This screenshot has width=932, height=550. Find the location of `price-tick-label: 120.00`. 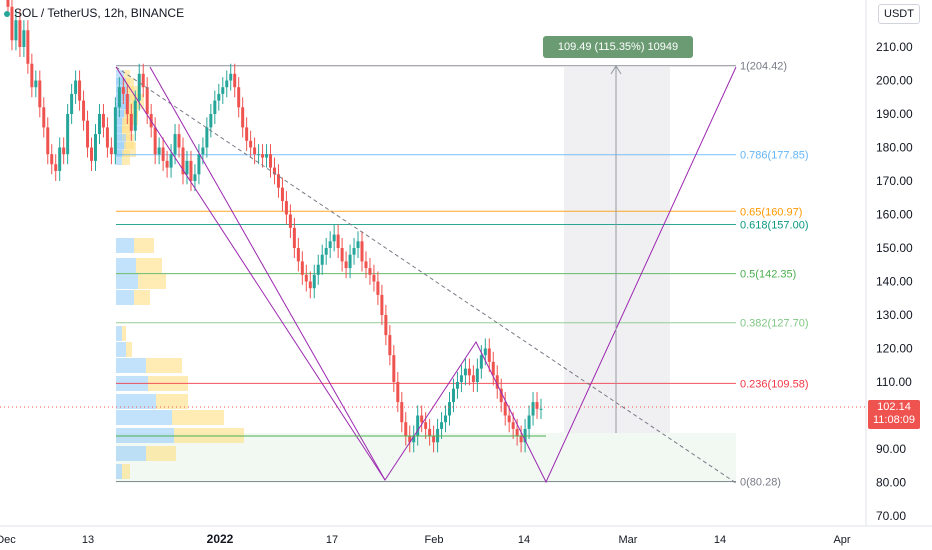

price-tick-label: 120.00 is located at coordinates (894, 349).